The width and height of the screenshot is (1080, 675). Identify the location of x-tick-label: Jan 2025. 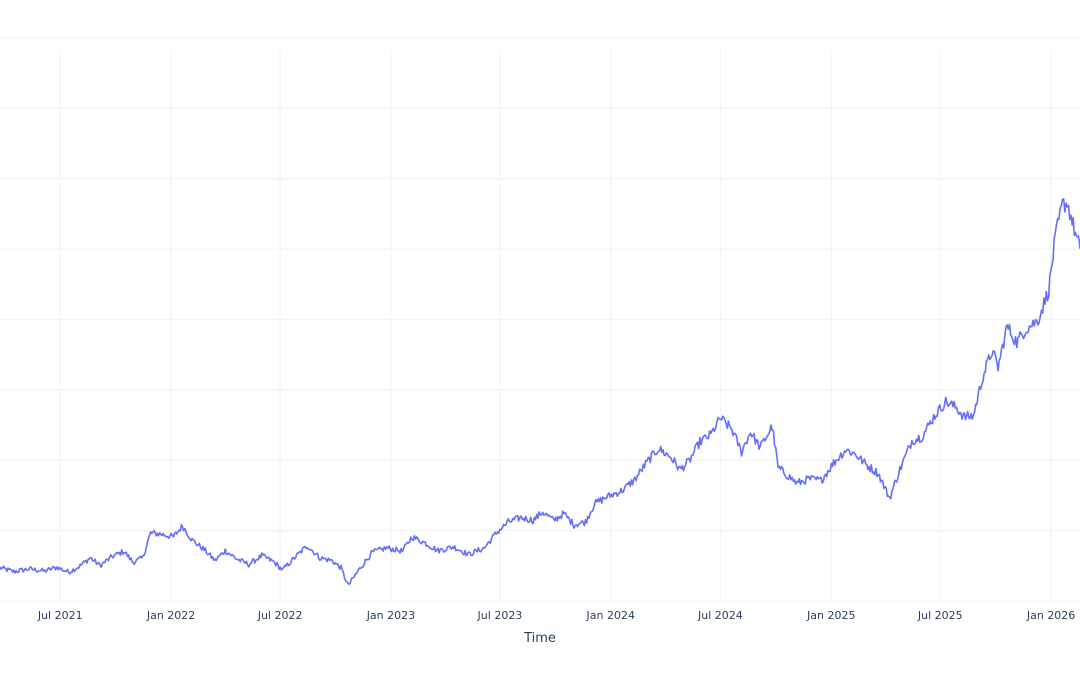
(830, 615).